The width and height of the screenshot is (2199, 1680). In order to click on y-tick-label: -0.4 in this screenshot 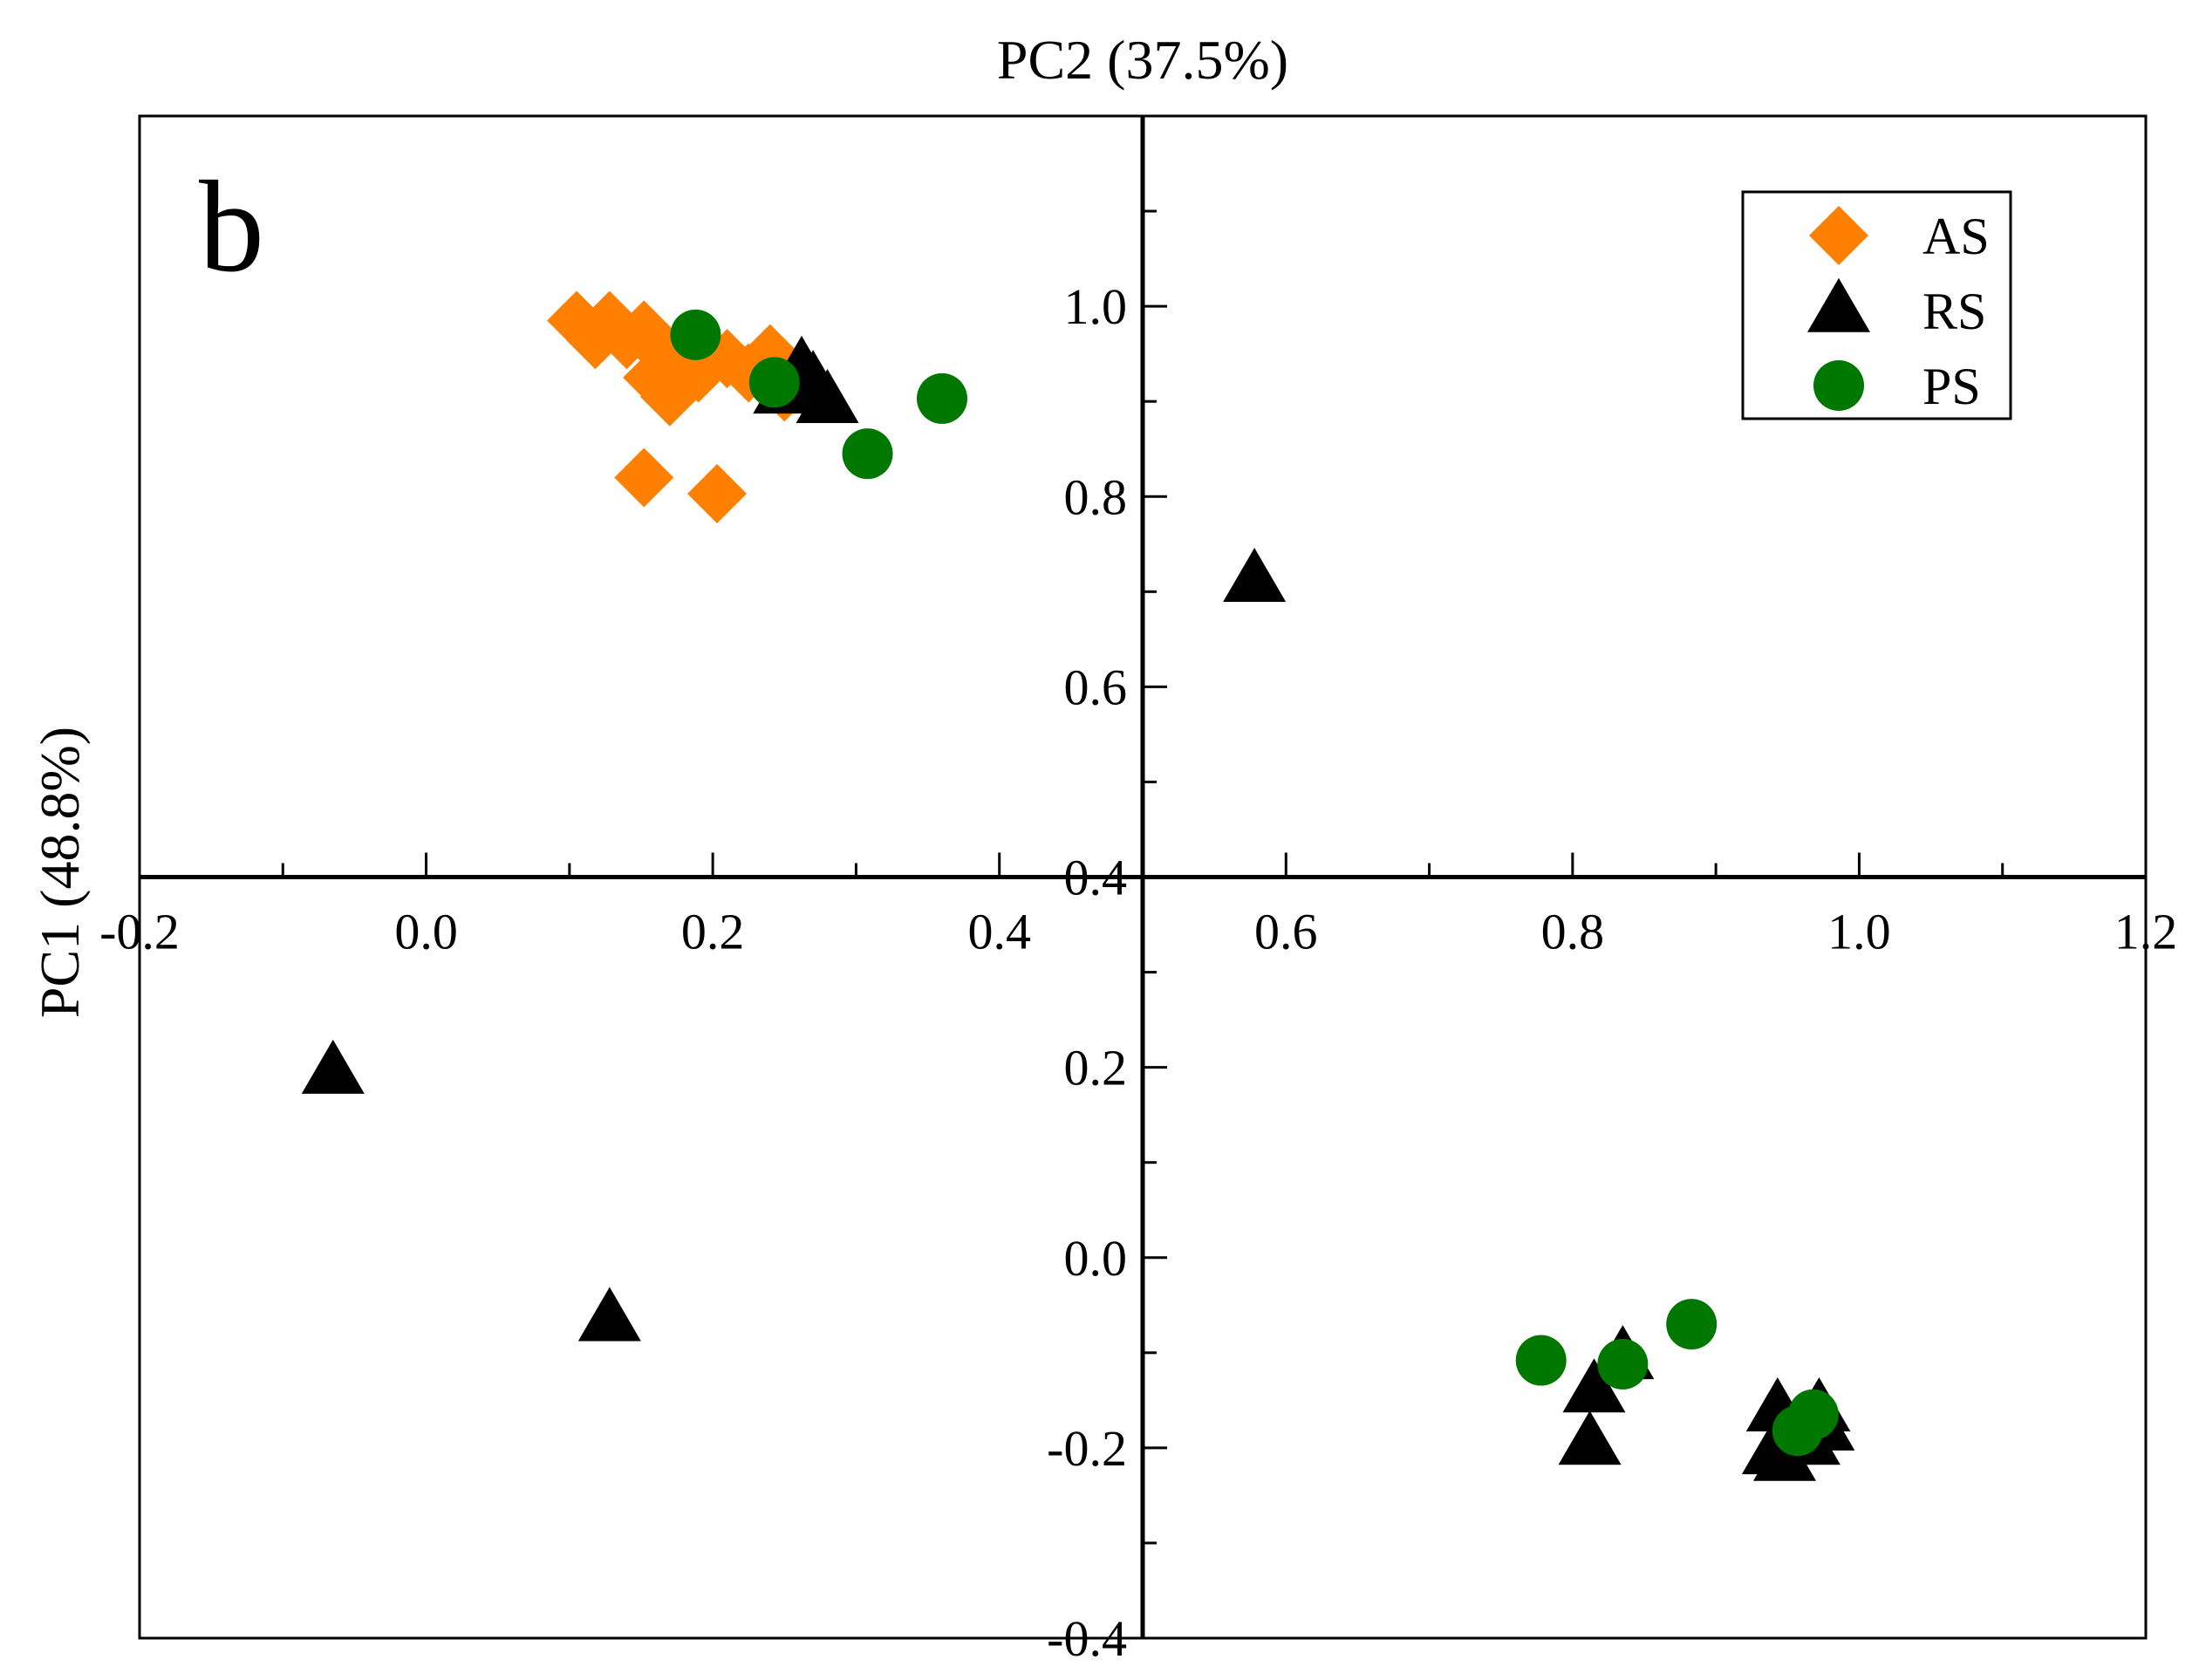, I will do `click(1087, 1638)`.